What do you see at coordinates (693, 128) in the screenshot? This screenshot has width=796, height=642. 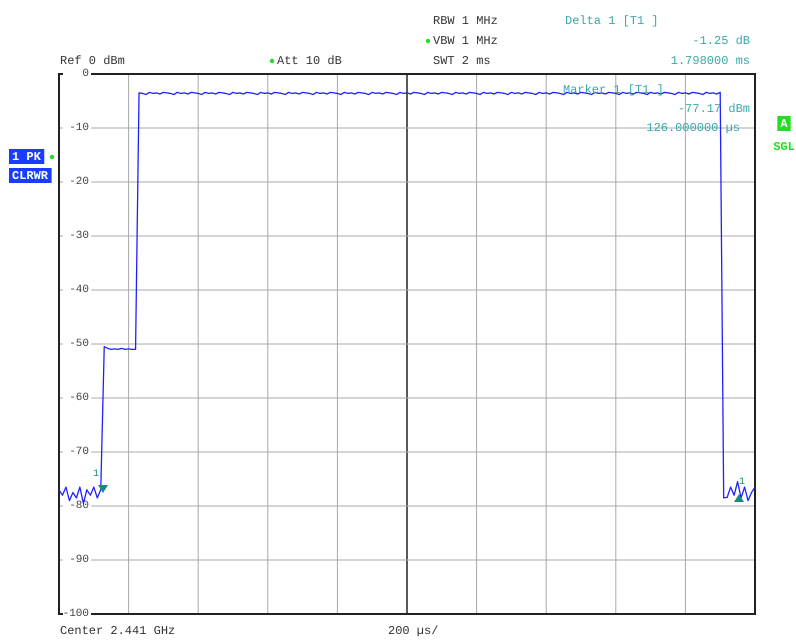 I see `annotation: 126.000000 µs` at bounding box center [693, 128].